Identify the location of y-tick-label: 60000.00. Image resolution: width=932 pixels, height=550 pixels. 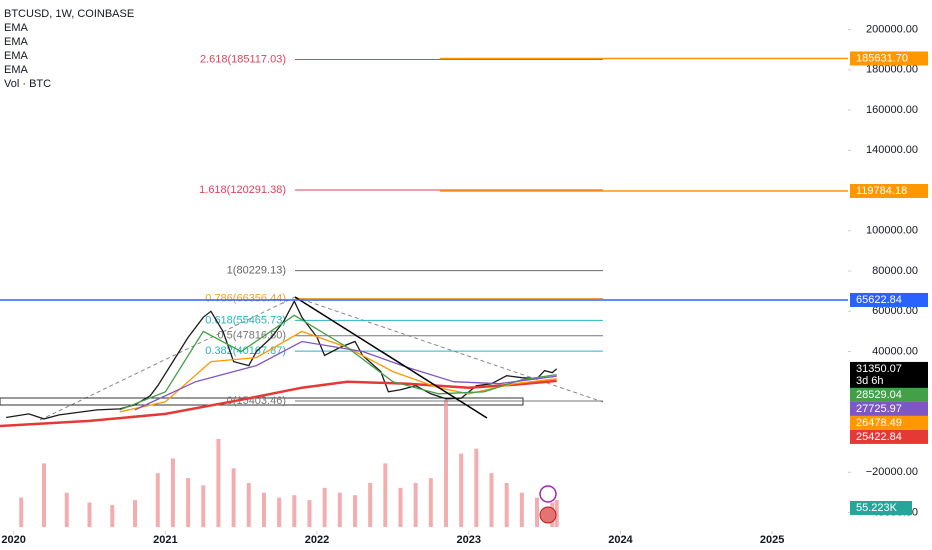
(895, 311).